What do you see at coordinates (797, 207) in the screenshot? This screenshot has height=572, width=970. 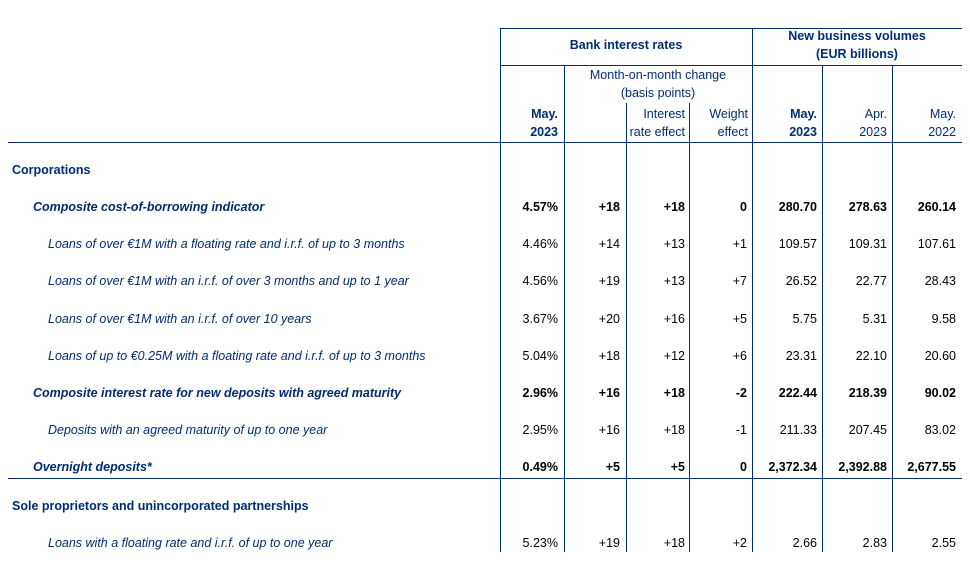 I see `cell-vol-may2023: 280.70` at bounding box center [797, 207].